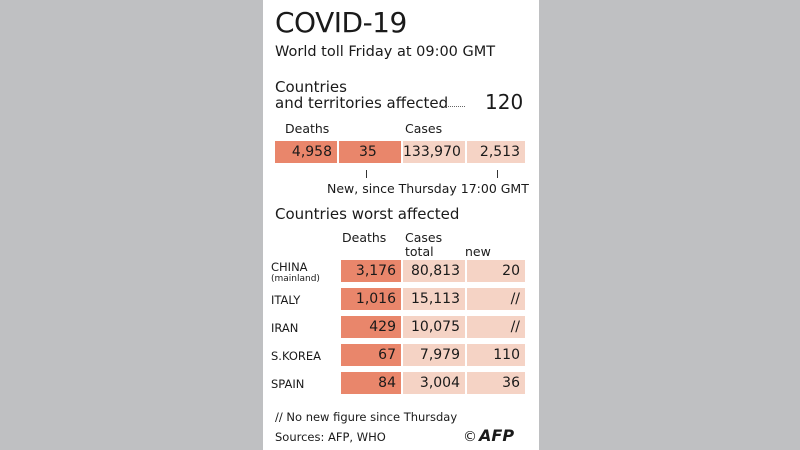 This screenshot has height=450, width=800. What do you see at coordinates (419, 251) in the screenshot?
I see `col-cases-header-line2: total` at bounding box center [419, 251].